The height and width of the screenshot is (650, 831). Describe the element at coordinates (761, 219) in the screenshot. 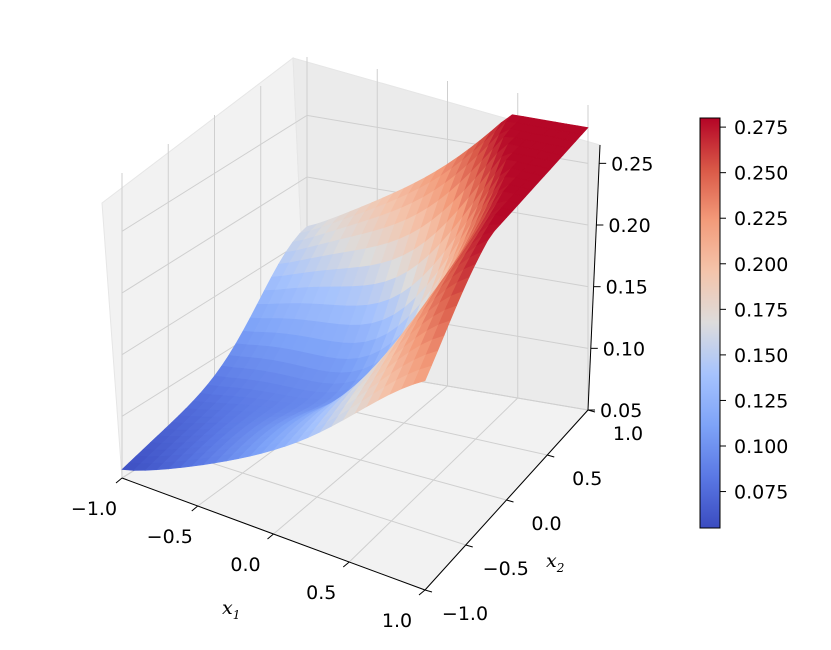

I see `colorbar-tick-label: 0.225` at that location.